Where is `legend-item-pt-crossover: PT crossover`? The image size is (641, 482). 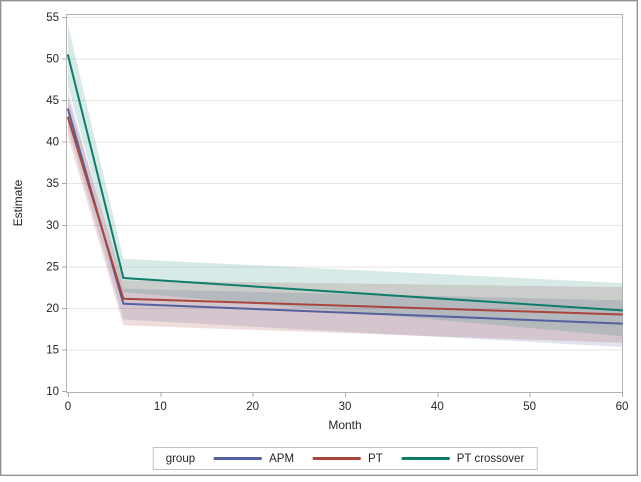
legend-item-pt-crossover: PT crossover is located at coordinates (463, 458).